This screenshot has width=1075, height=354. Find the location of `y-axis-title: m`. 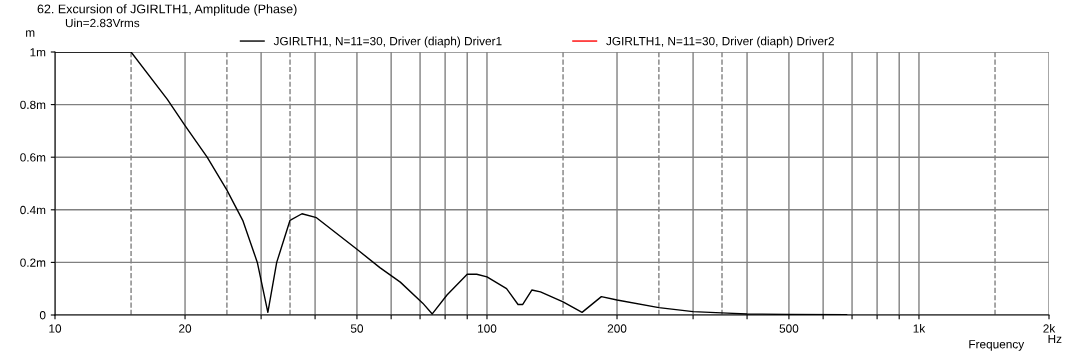

y-axis-title: m is located at coordinates (30, 33).